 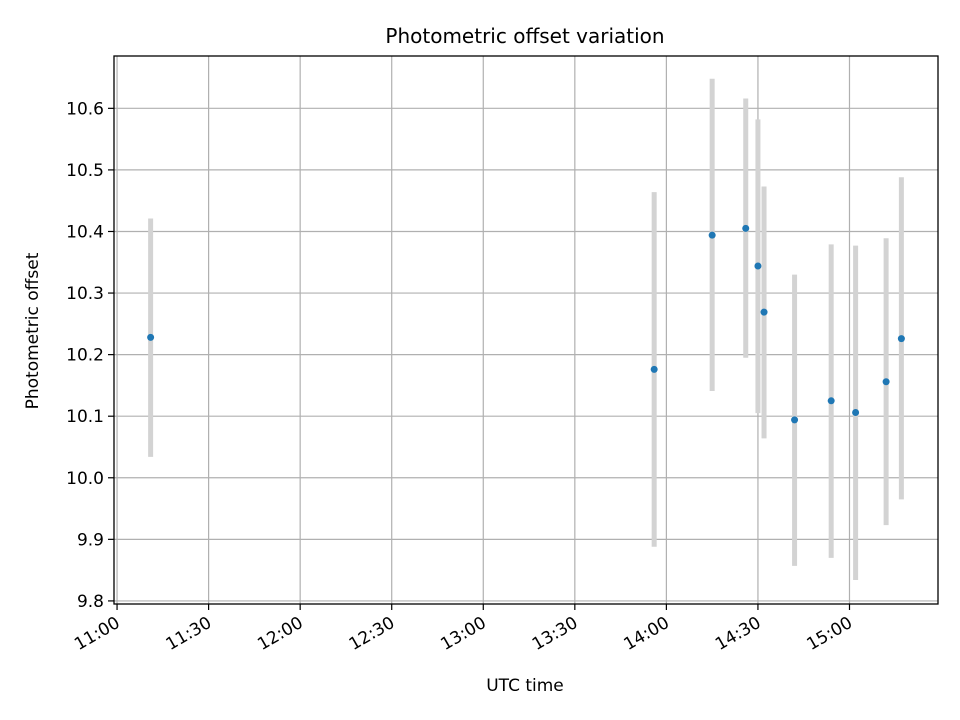 I want to click on y-axis-ticks: 9.8 9.9 10.0 10.1 10.2 10.3 10.4 10.5 10.6, so click(x=90, y=355).